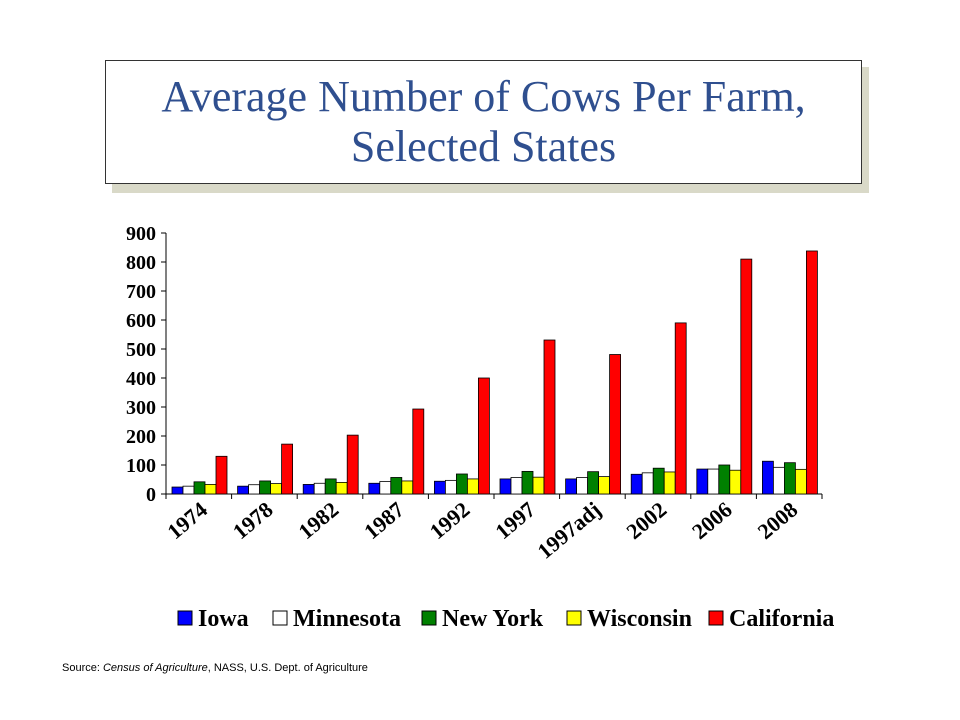  I want to click on bar-wisconsin-1982, so click(341, 488).